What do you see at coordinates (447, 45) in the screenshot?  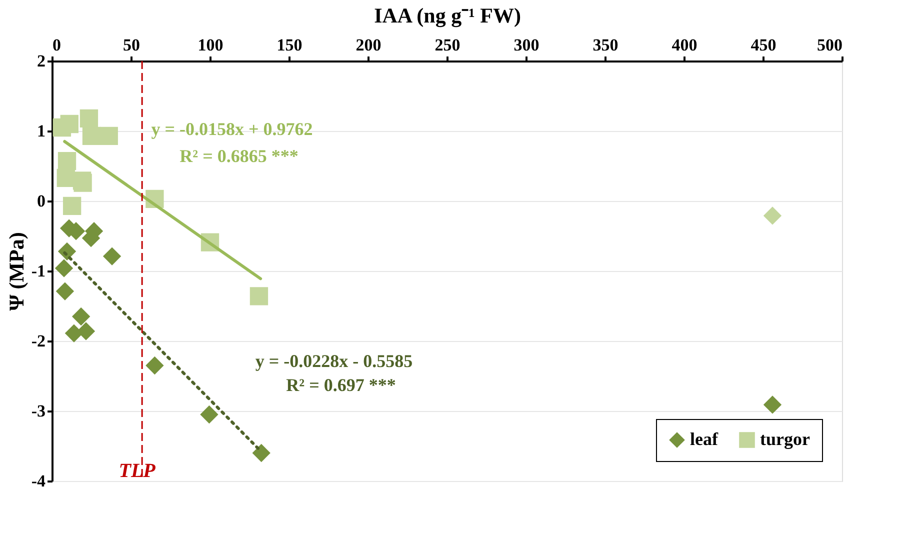 I see `x-tick-label: 250` at bounding box center [447, 45].